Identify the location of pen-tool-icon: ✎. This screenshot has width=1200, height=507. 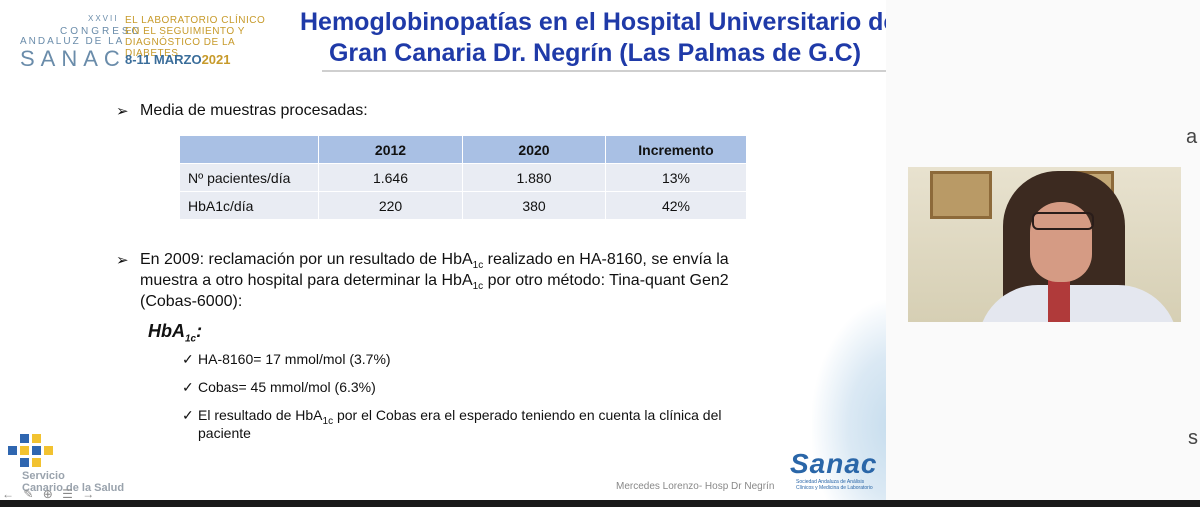
(30, 494).